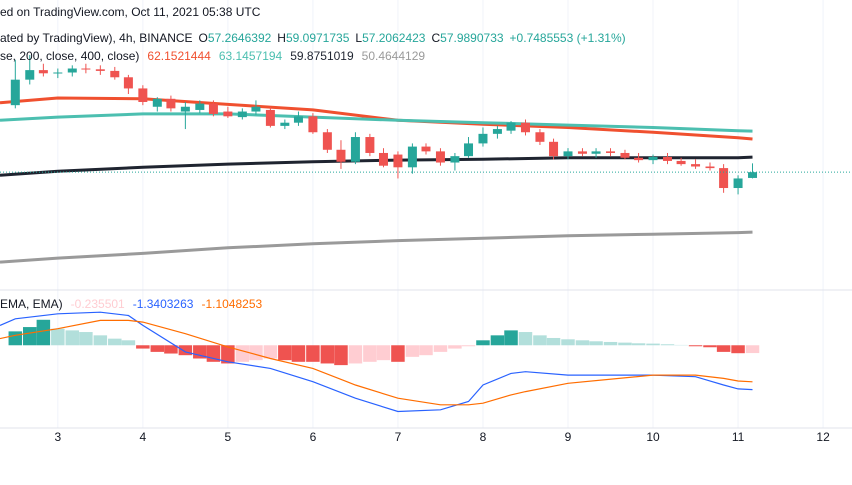 This screenshot has height=485, width=852. What do you see at coordinates (568, 437) in the screenshot?
I see `x-tick-label: 9` at bounding box center [568, 437].